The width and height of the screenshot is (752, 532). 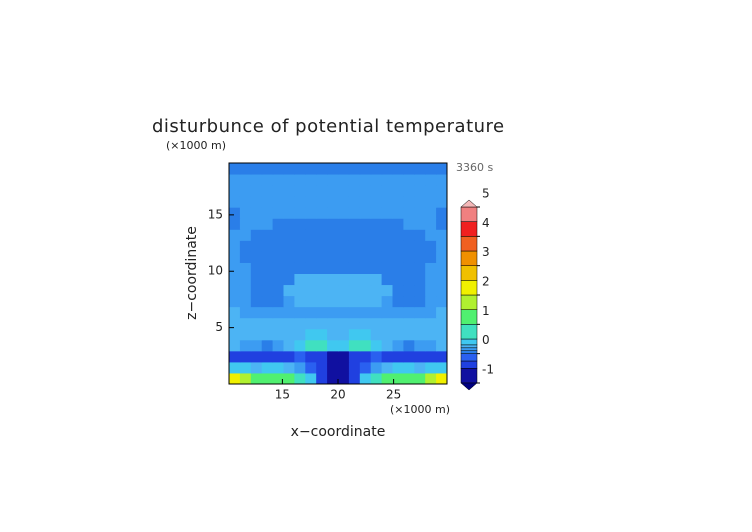 I want to click on colorbar-tick-label: 4, so click(x=486, y=223).